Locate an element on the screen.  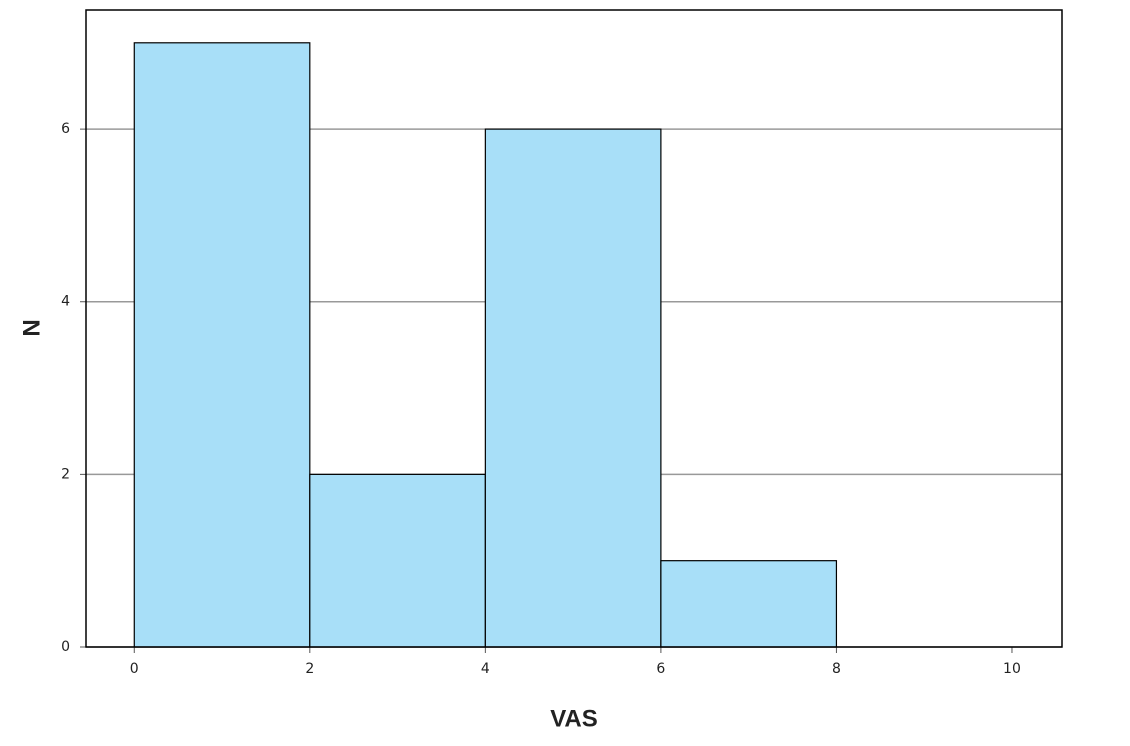
x-axis-title: VAS is located at coordinates (574, 718).